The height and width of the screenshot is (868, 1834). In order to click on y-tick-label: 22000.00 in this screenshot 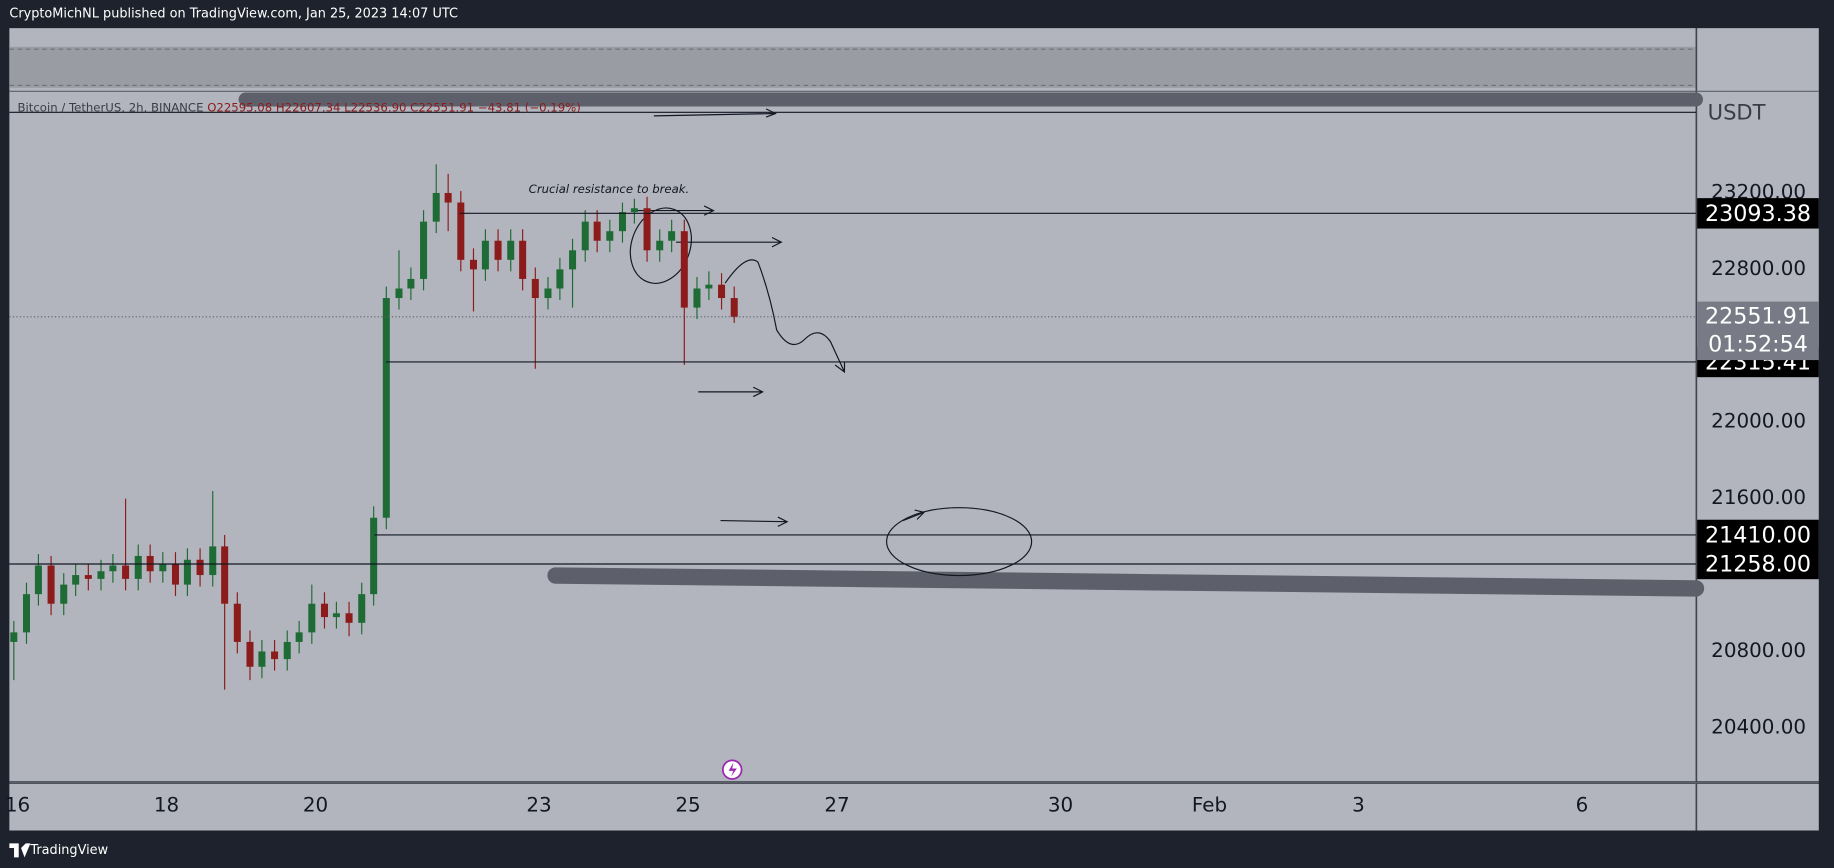, I will do `click(1758, 421)`.